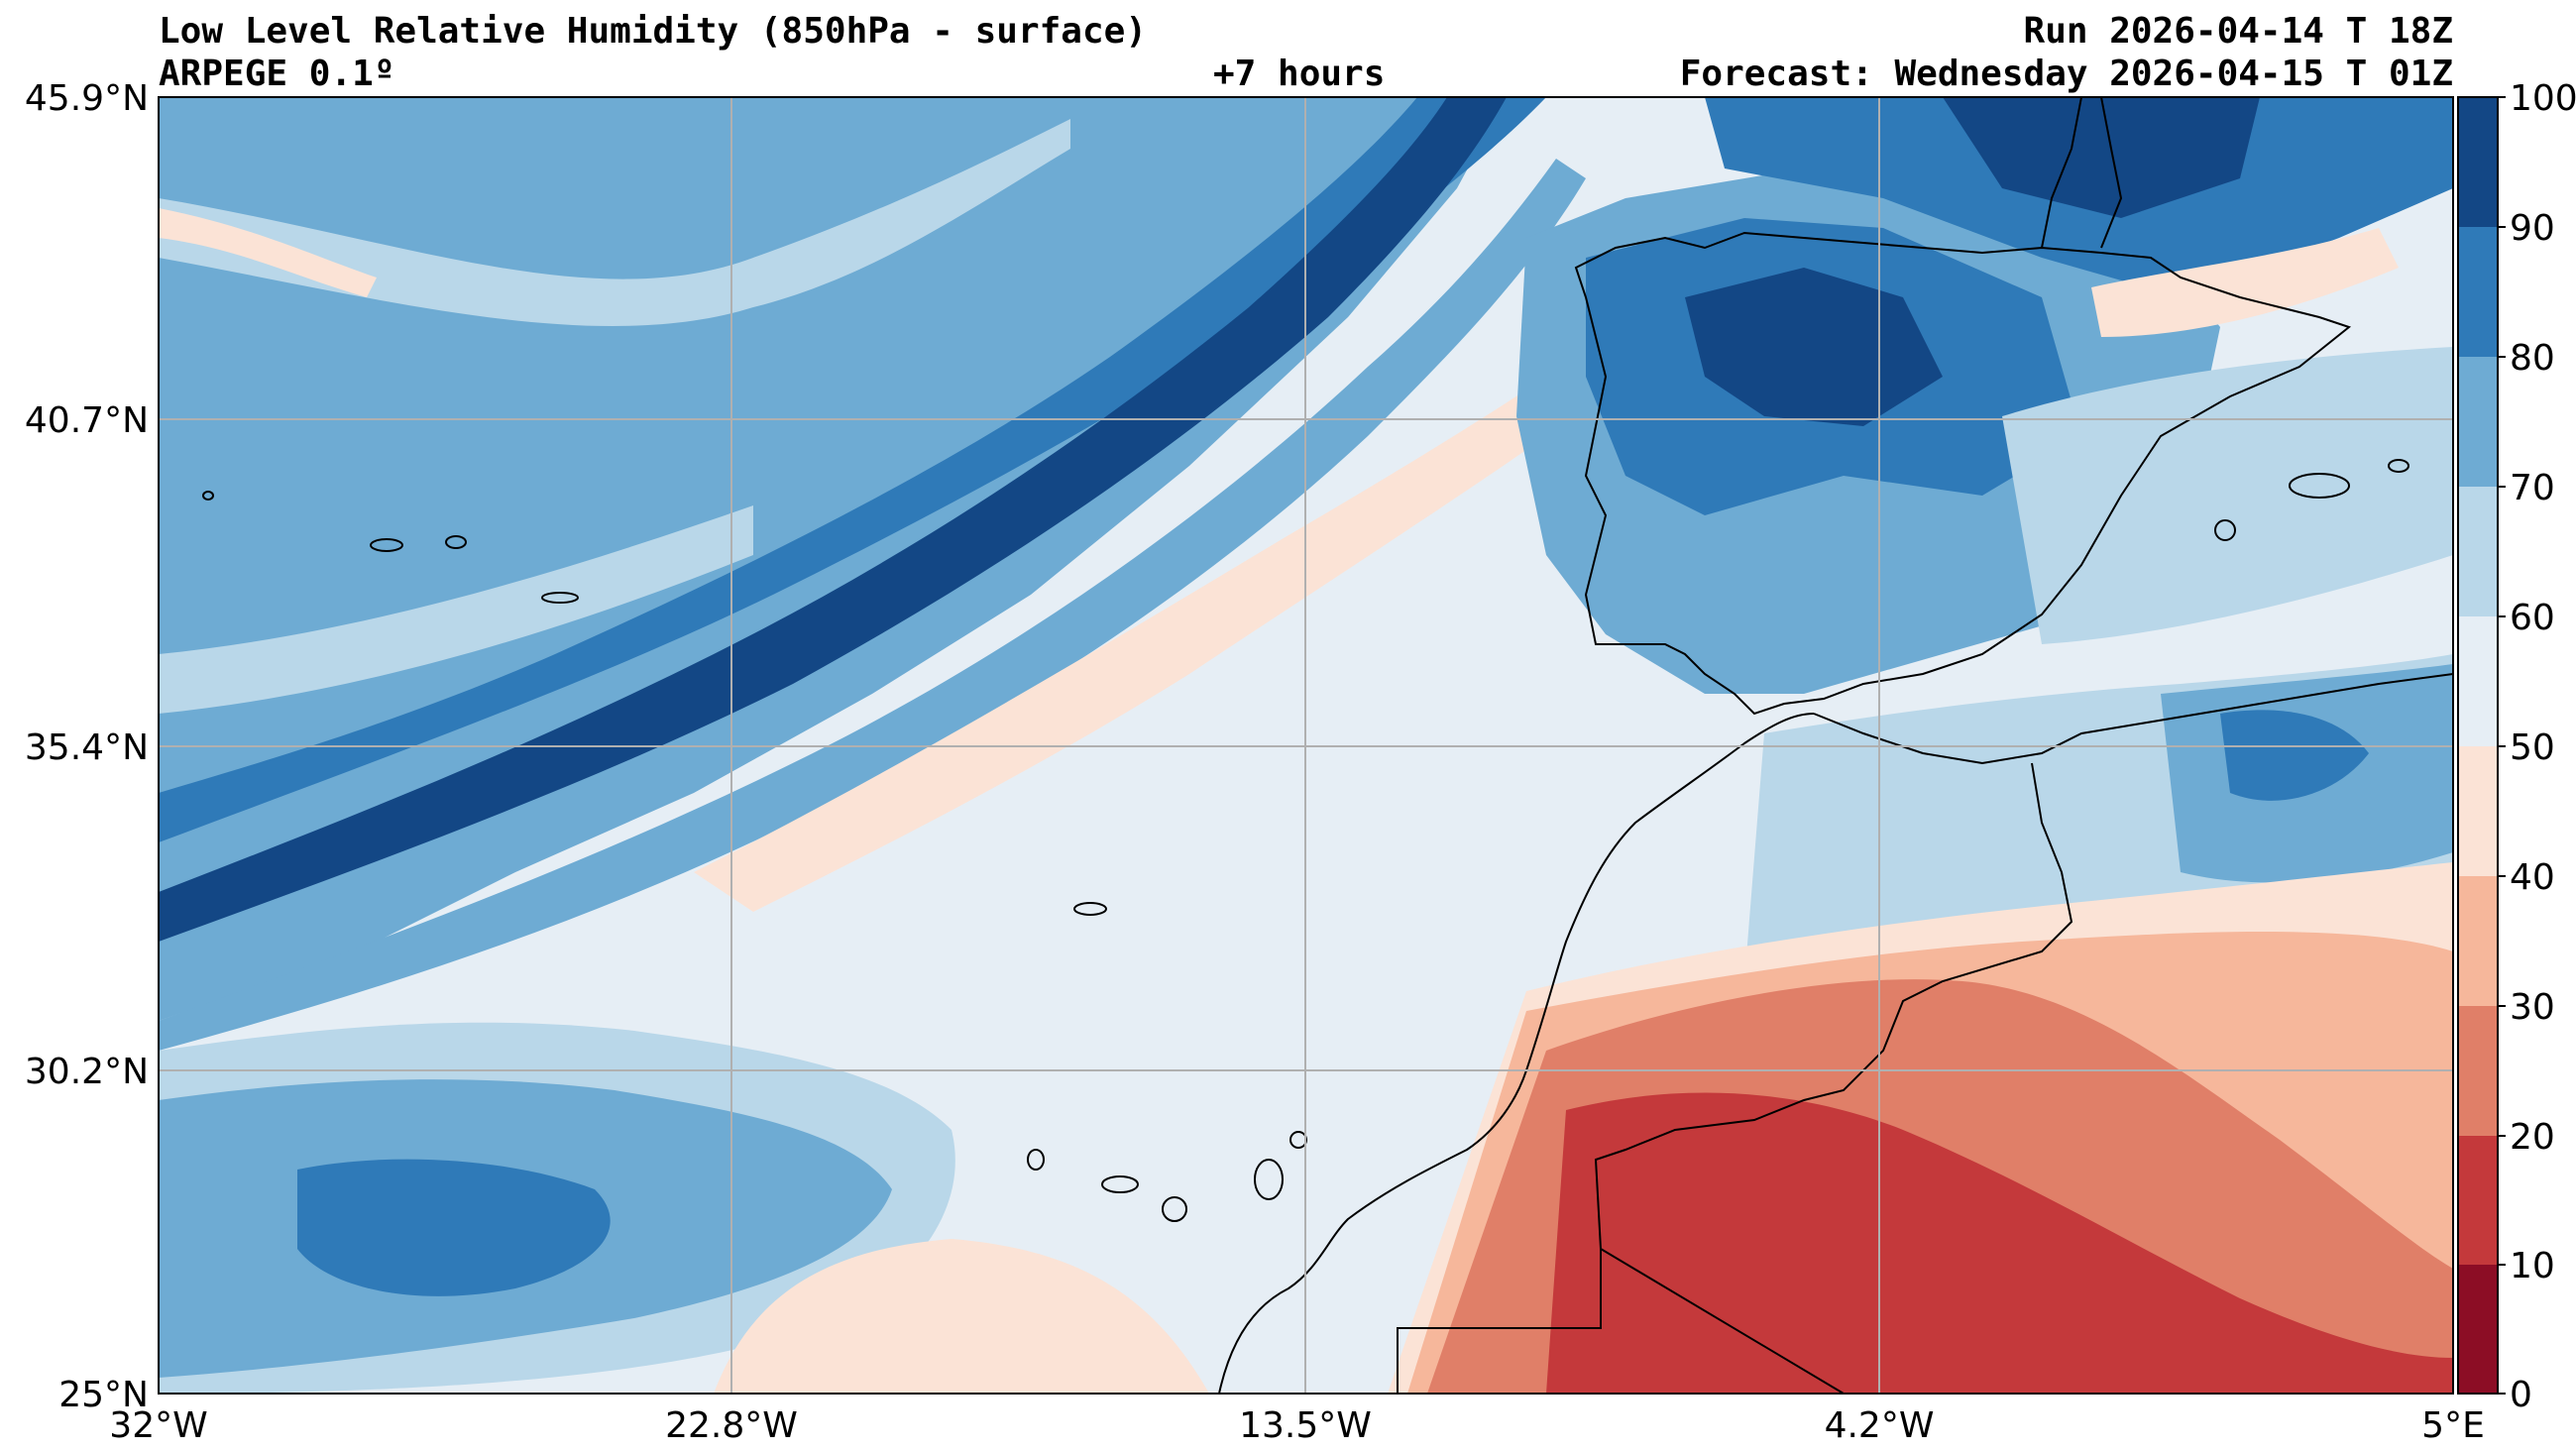 This screenshot has height=1452, width=2576. Describe the element at coordinates (1120, 644) in the screenshot. I see `dry-tongue` at that location.